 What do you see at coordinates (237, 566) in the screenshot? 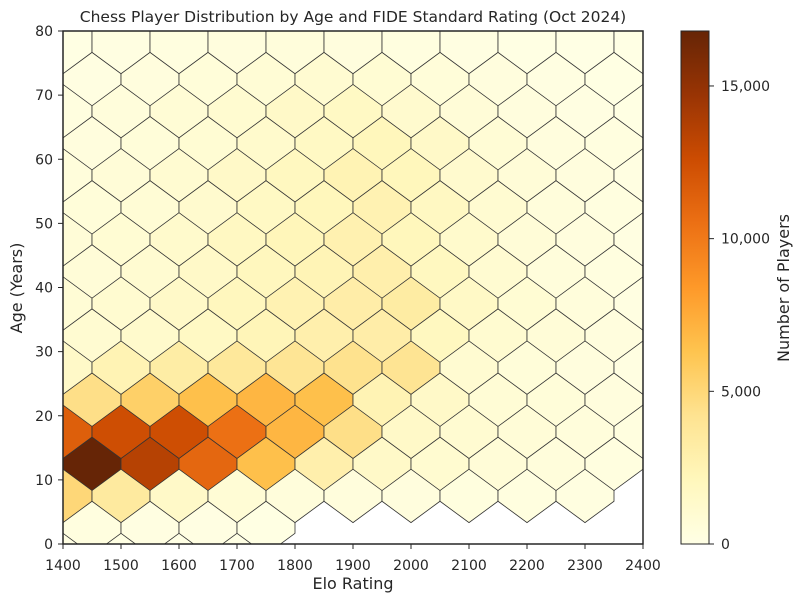
I see `x-tick-label: 1700` at bounding box center [237, 566].